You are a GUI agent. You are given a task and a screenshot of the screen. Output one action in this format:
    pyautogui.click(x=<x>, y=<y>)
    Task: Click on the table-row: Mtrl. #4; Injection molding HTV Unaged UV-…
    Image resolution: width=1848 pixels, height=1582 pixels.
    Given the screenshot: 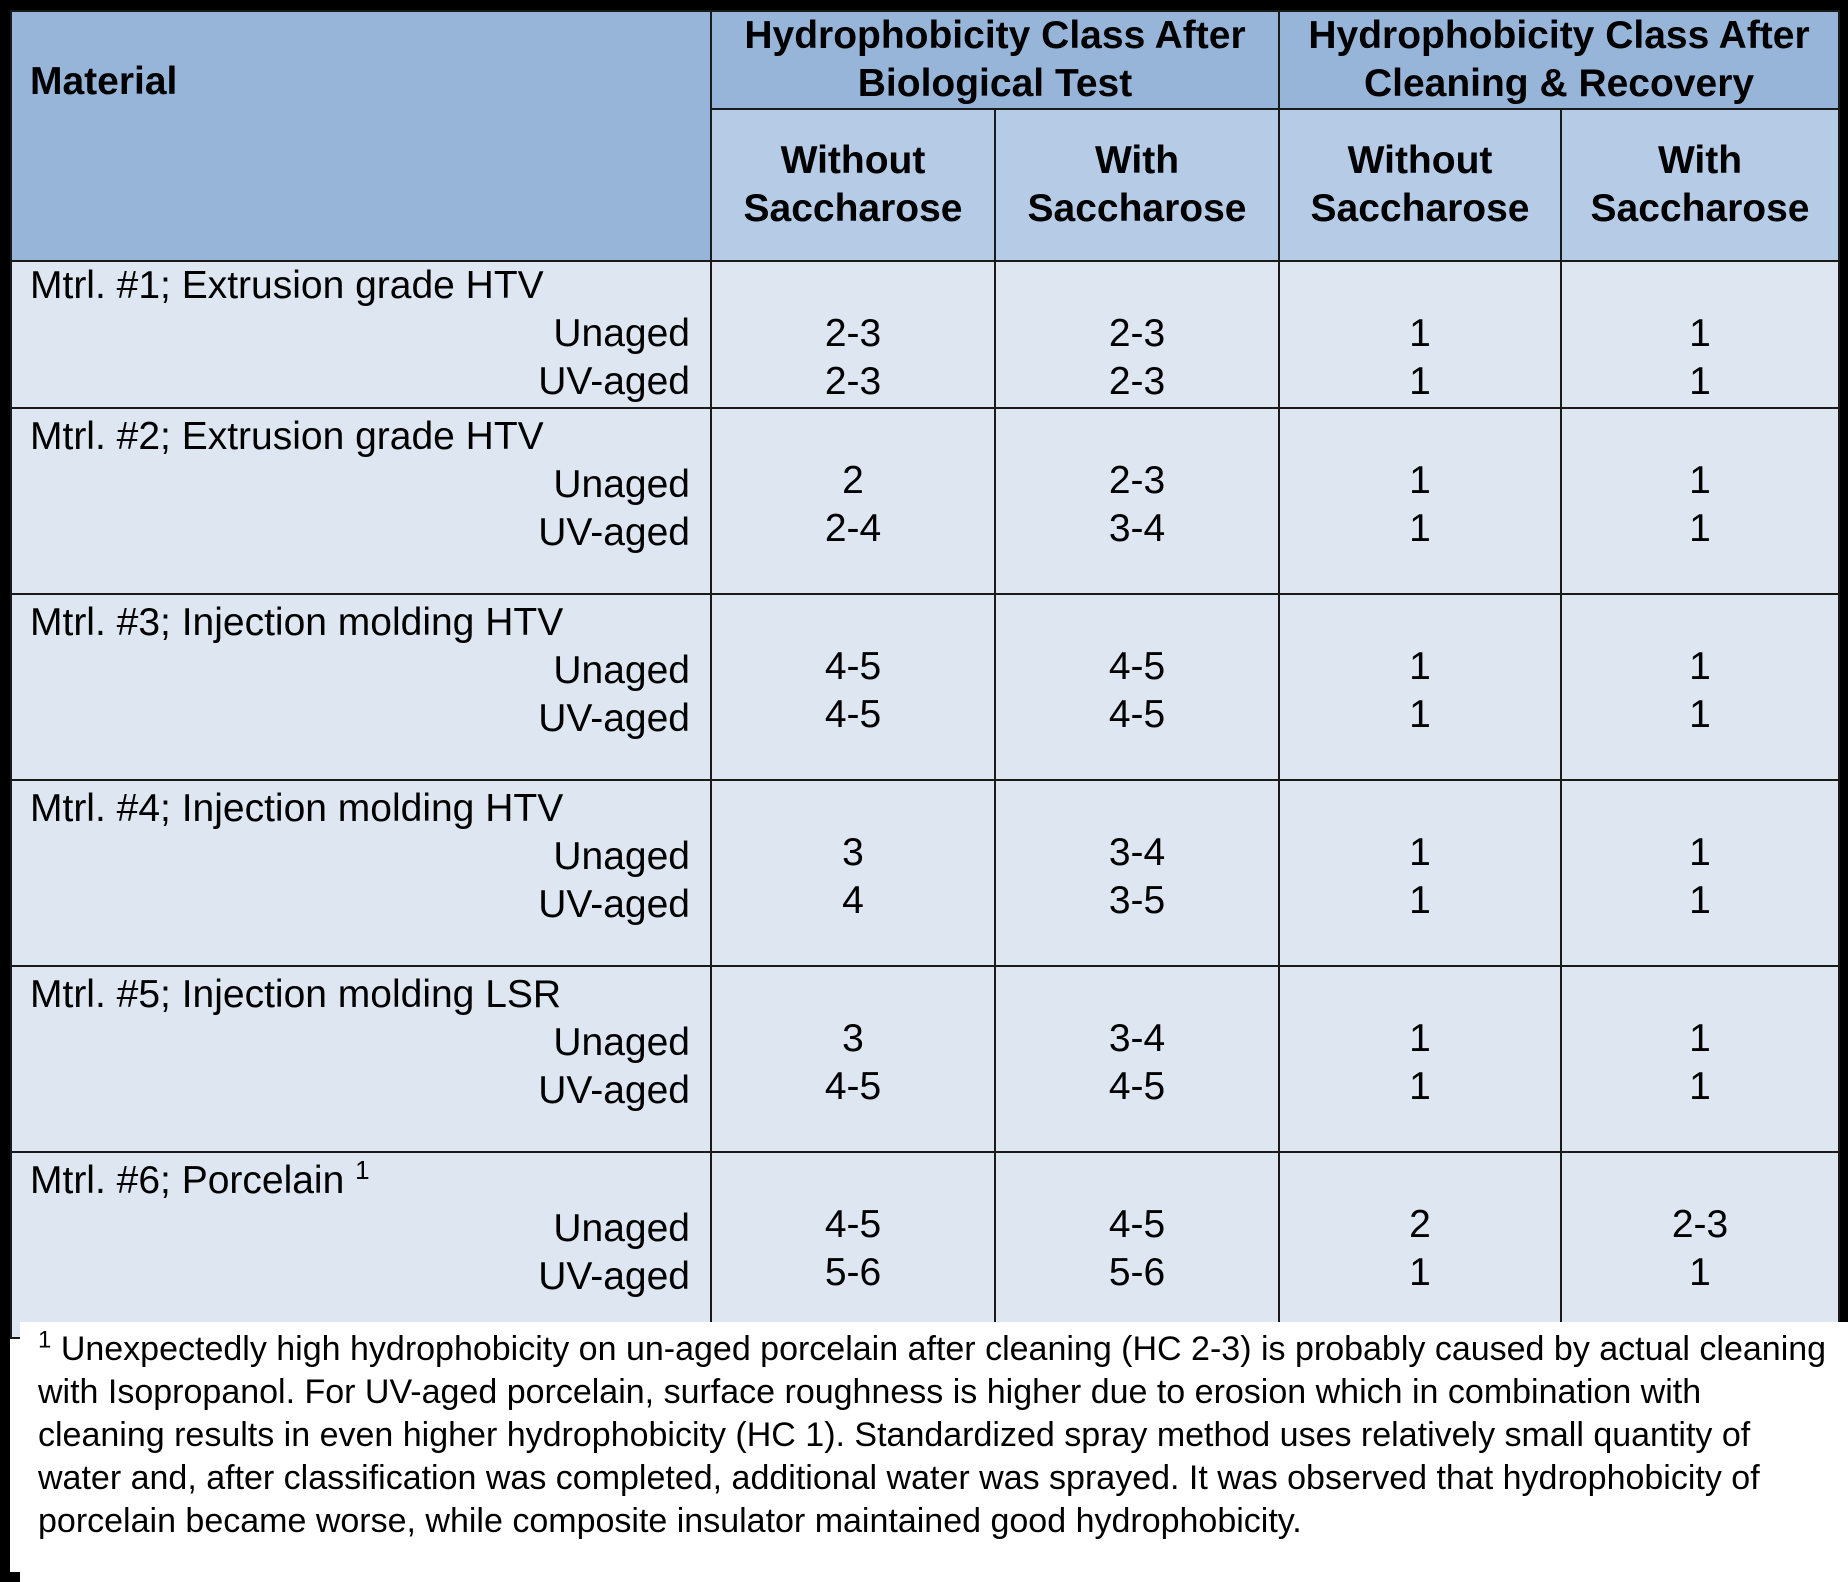 What is the action you would take?
    pyautogui.click(x=925, y=873)
    